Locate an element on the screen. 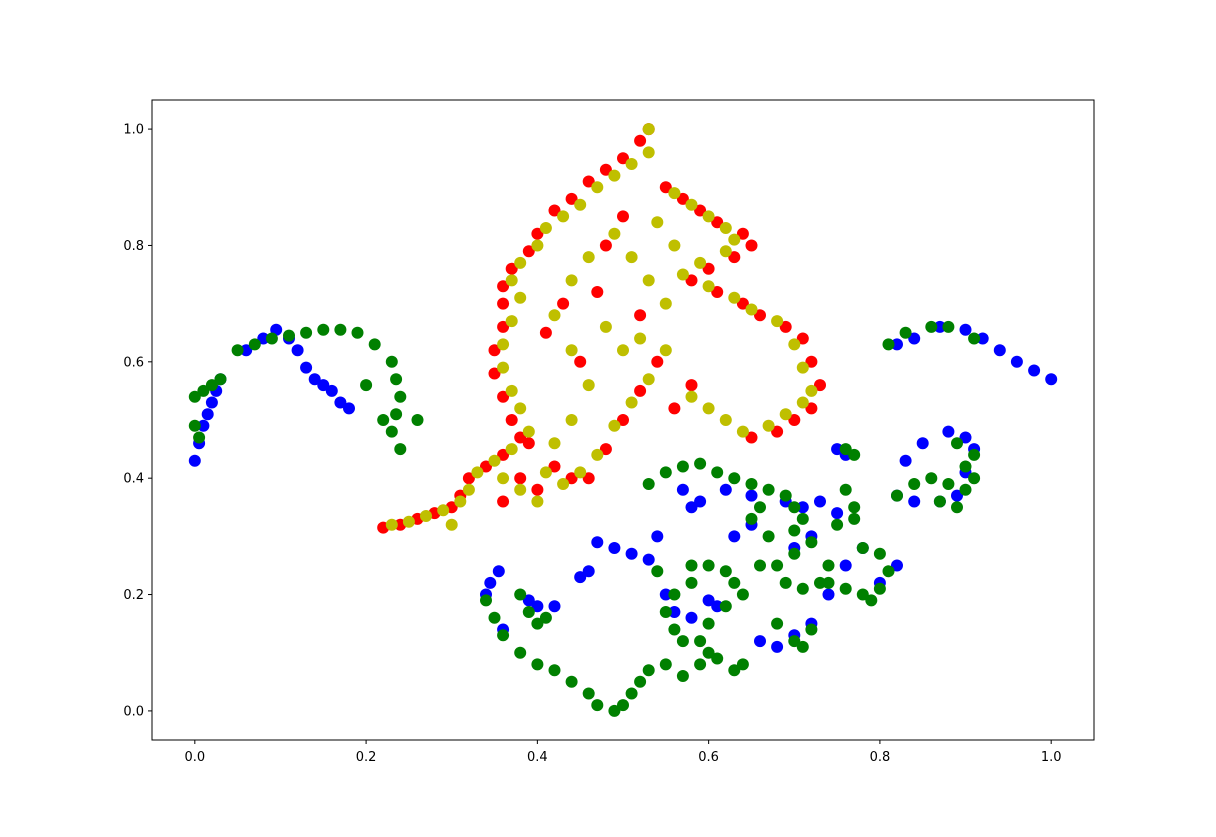 This screenshot has width=1216, height=837. y-tick-label-3: 0.6 is located at coordinates (133, 362).